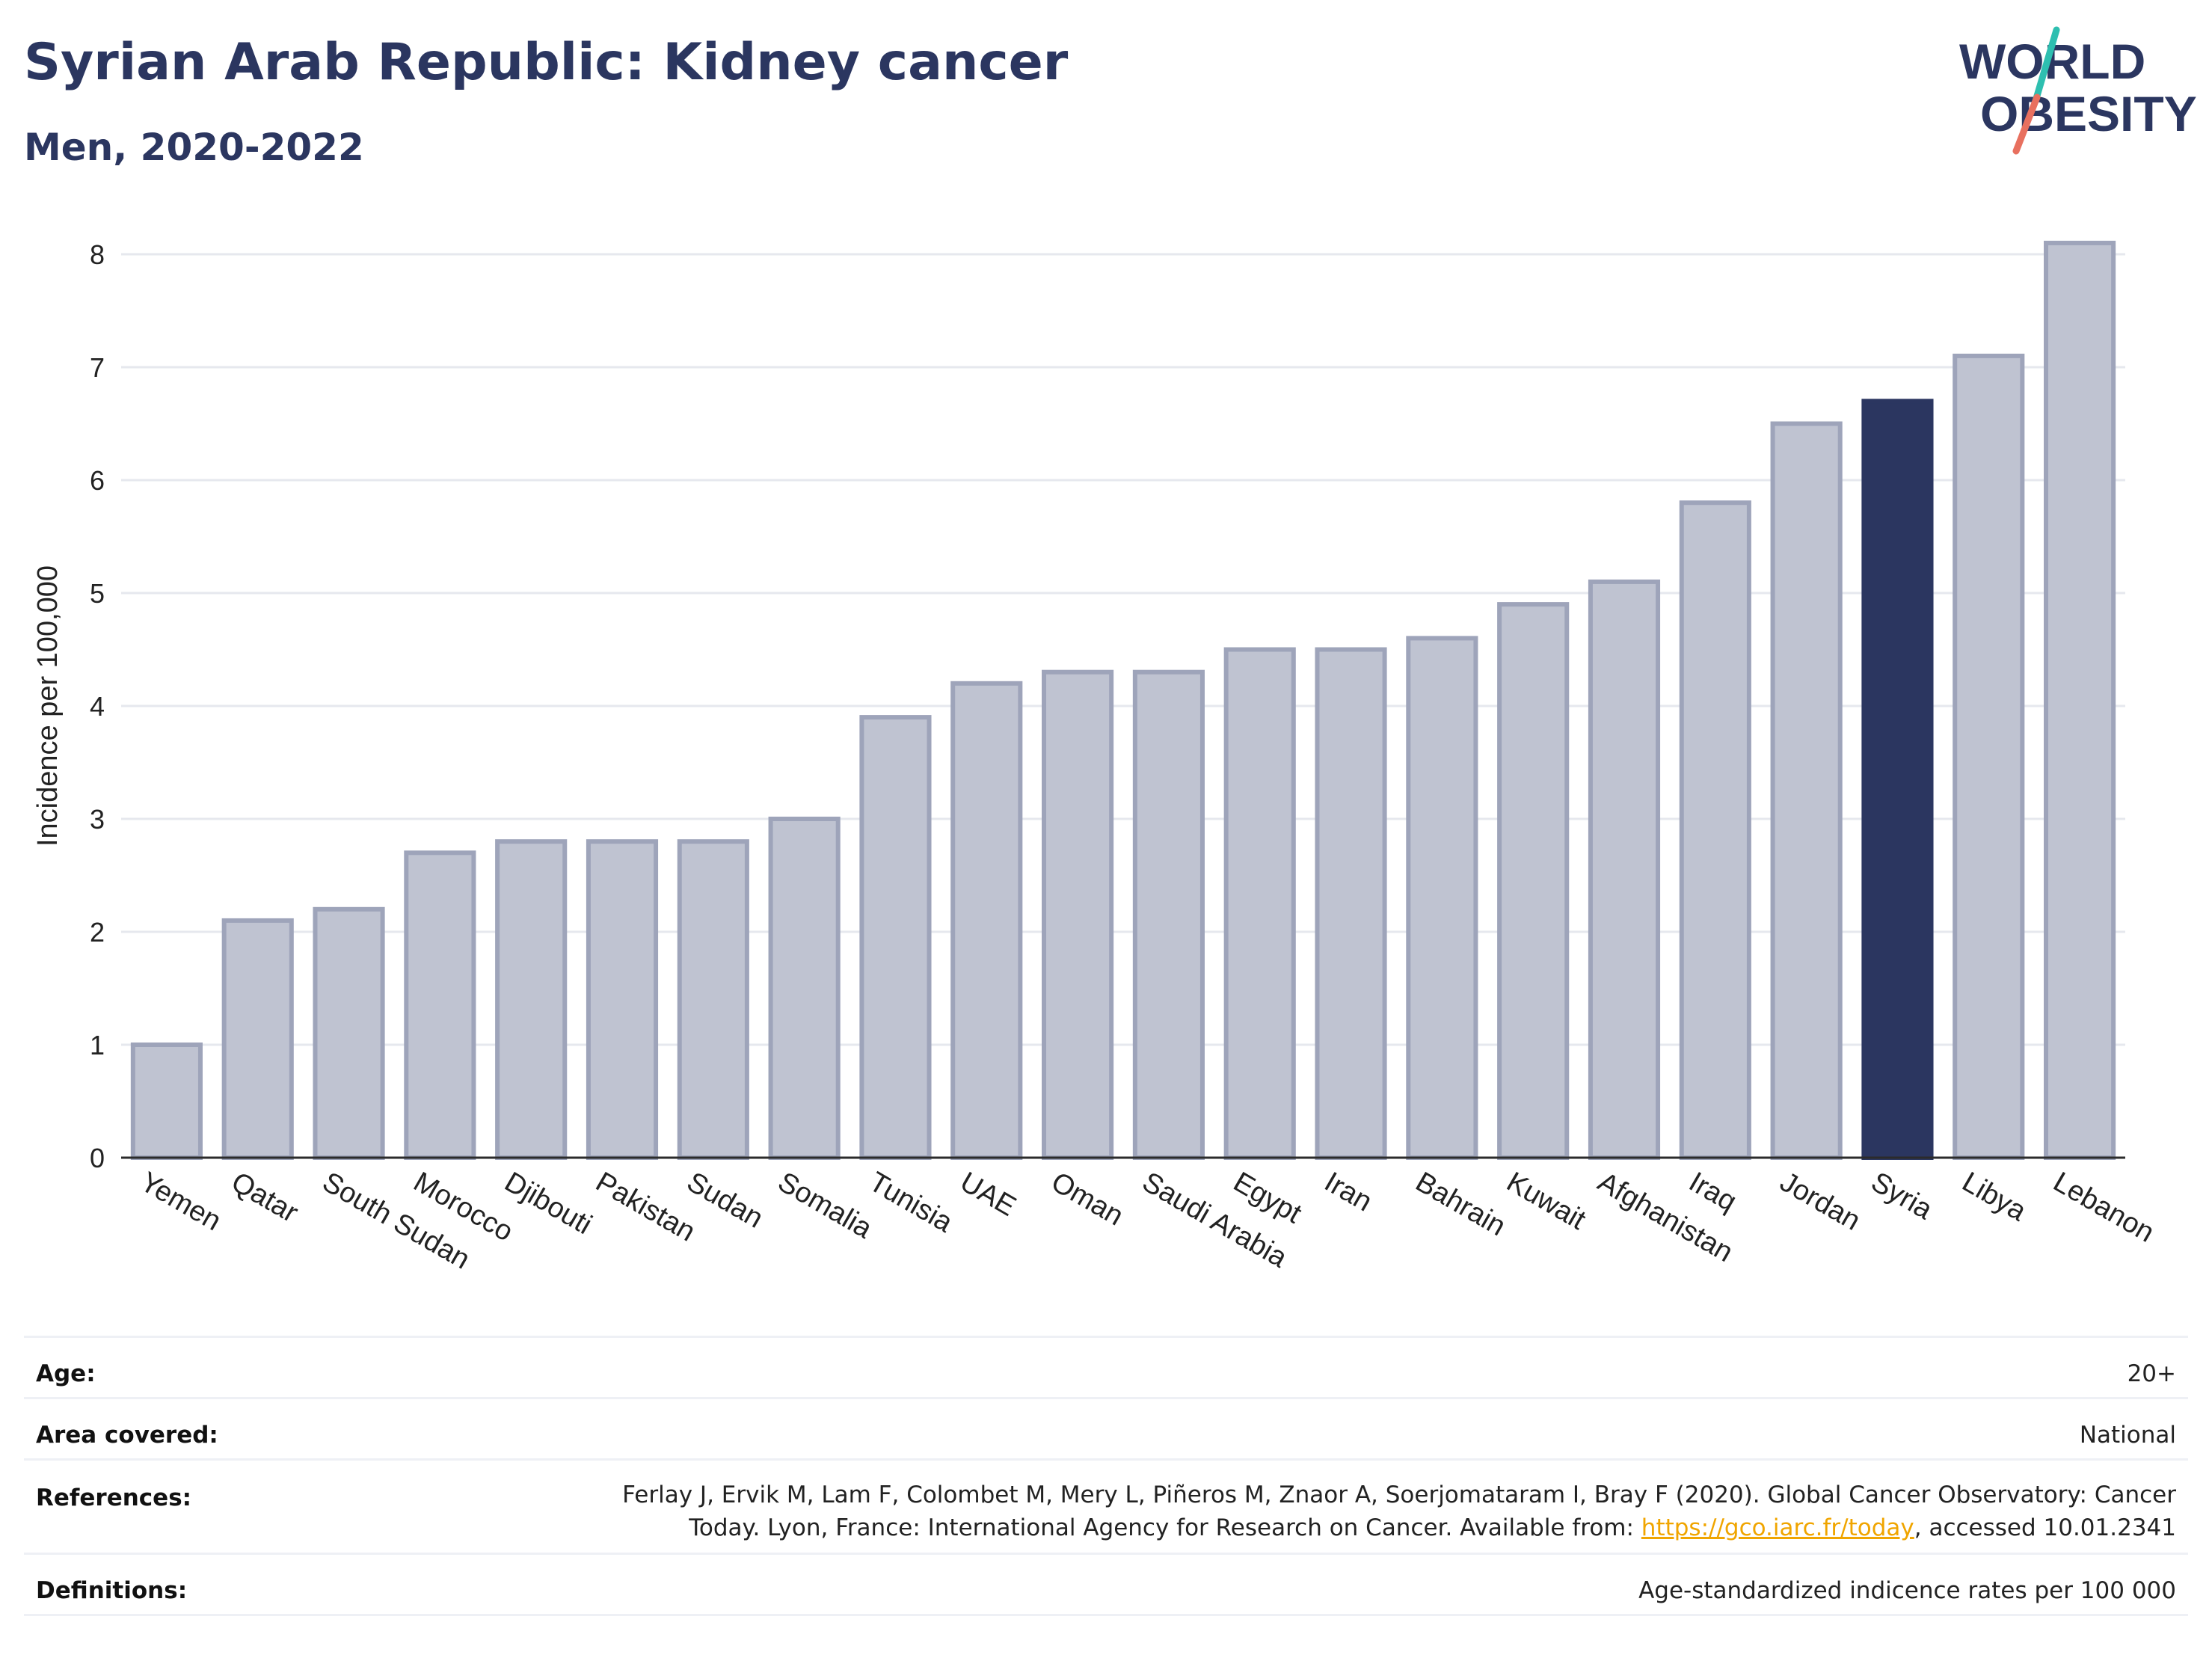 The image size is (2212, 1655). I want to click on bar-afghanistan, so click(1624, 869).